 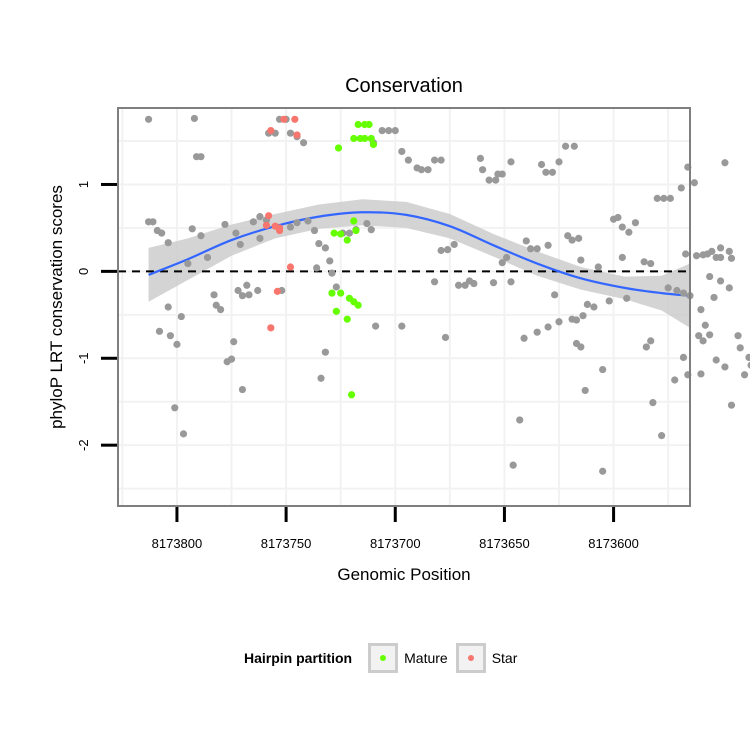 I want to click on x-tick-label: 8173750, so click(x=286, y=543).